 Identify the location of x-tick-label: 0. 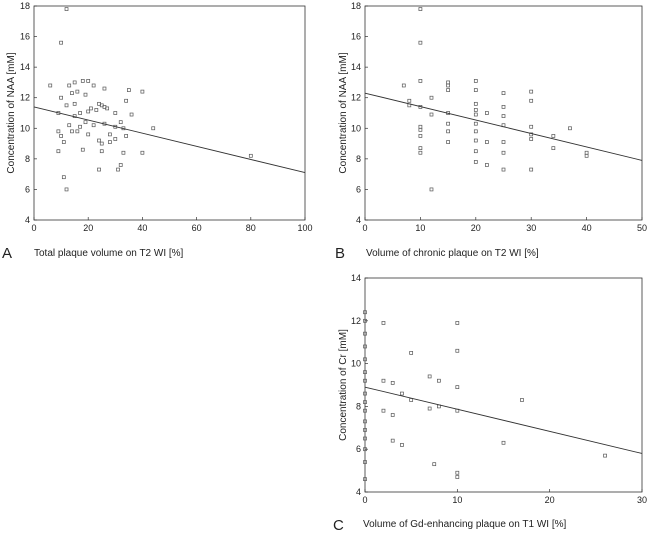
(33, 228).